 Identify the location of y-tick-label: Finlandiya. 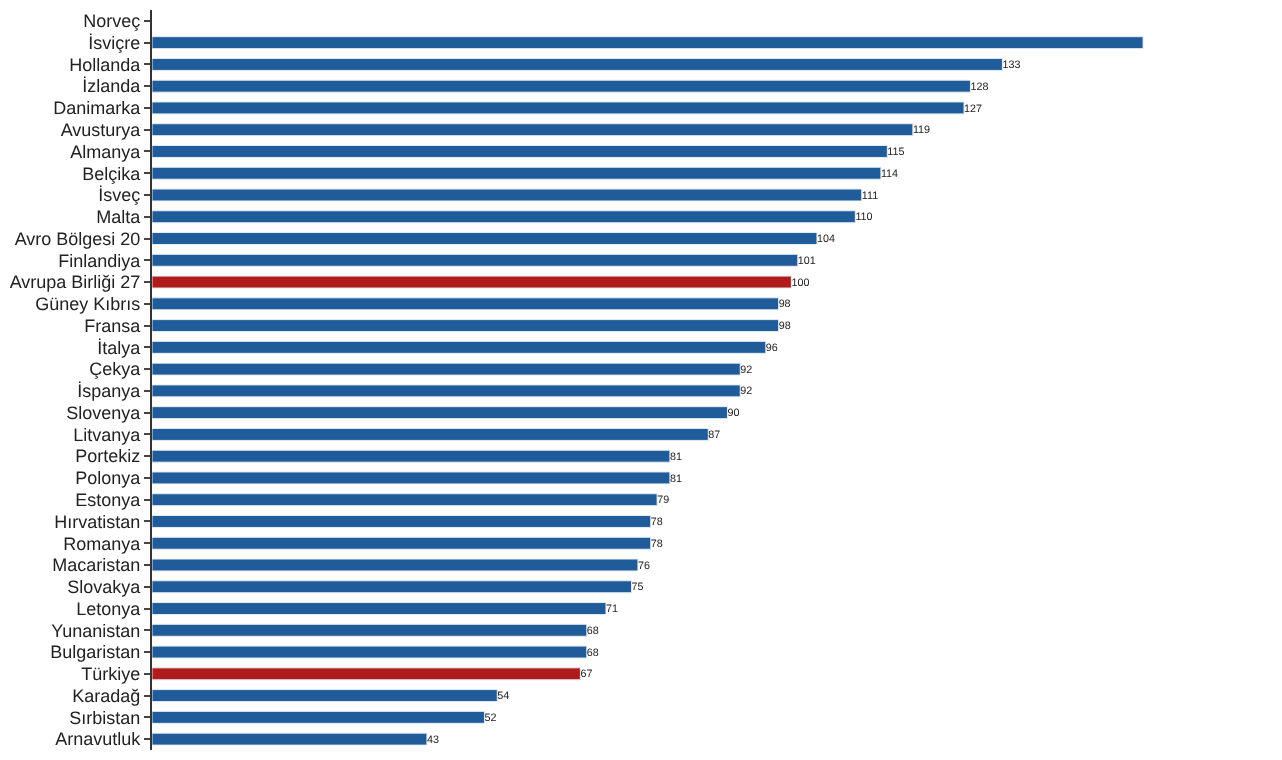
(99, 260).